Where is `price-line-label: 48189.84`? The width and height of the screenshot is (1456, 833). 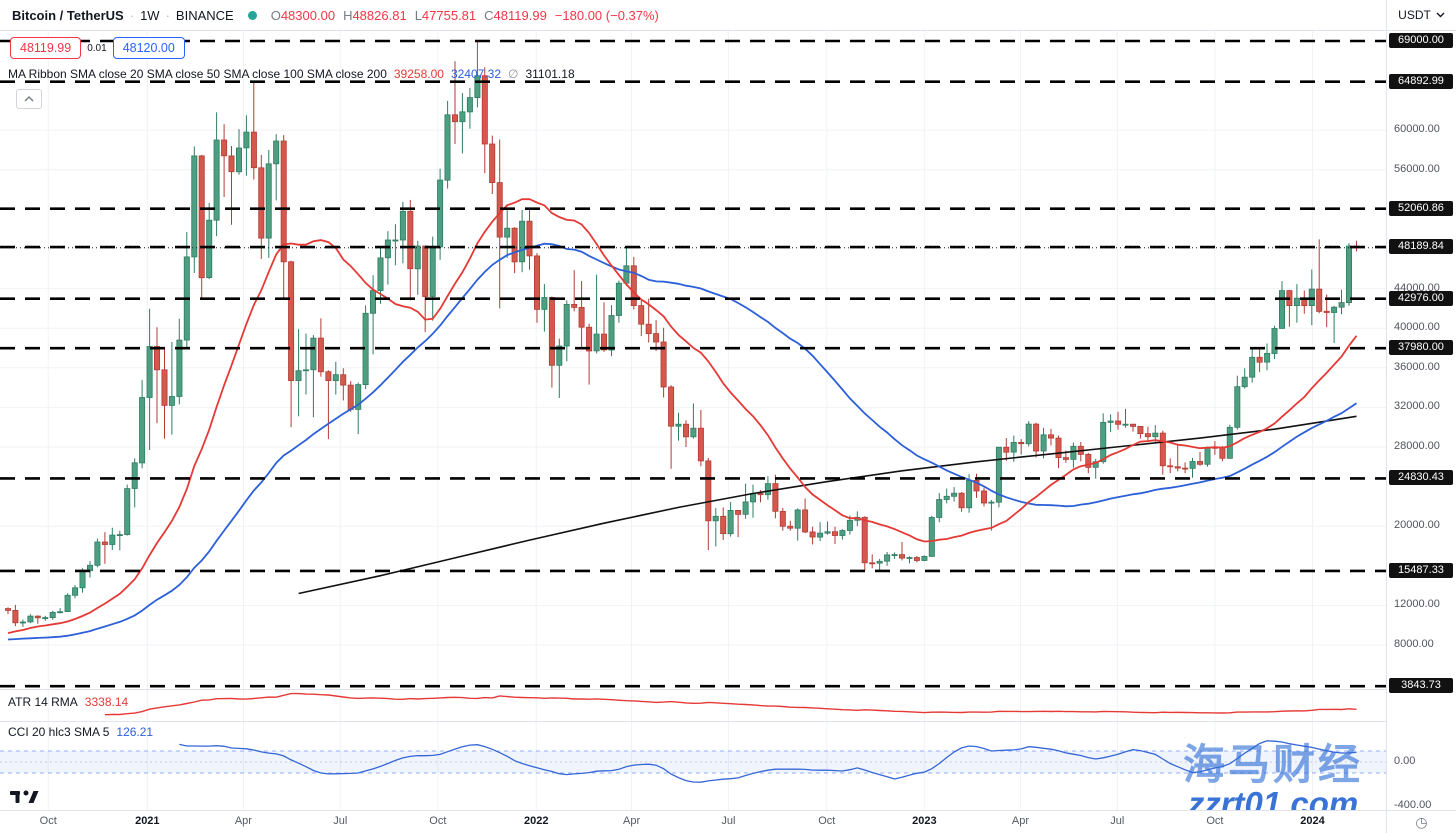
price-line-label: 48189.84 is located at coordinates (1421, 247).